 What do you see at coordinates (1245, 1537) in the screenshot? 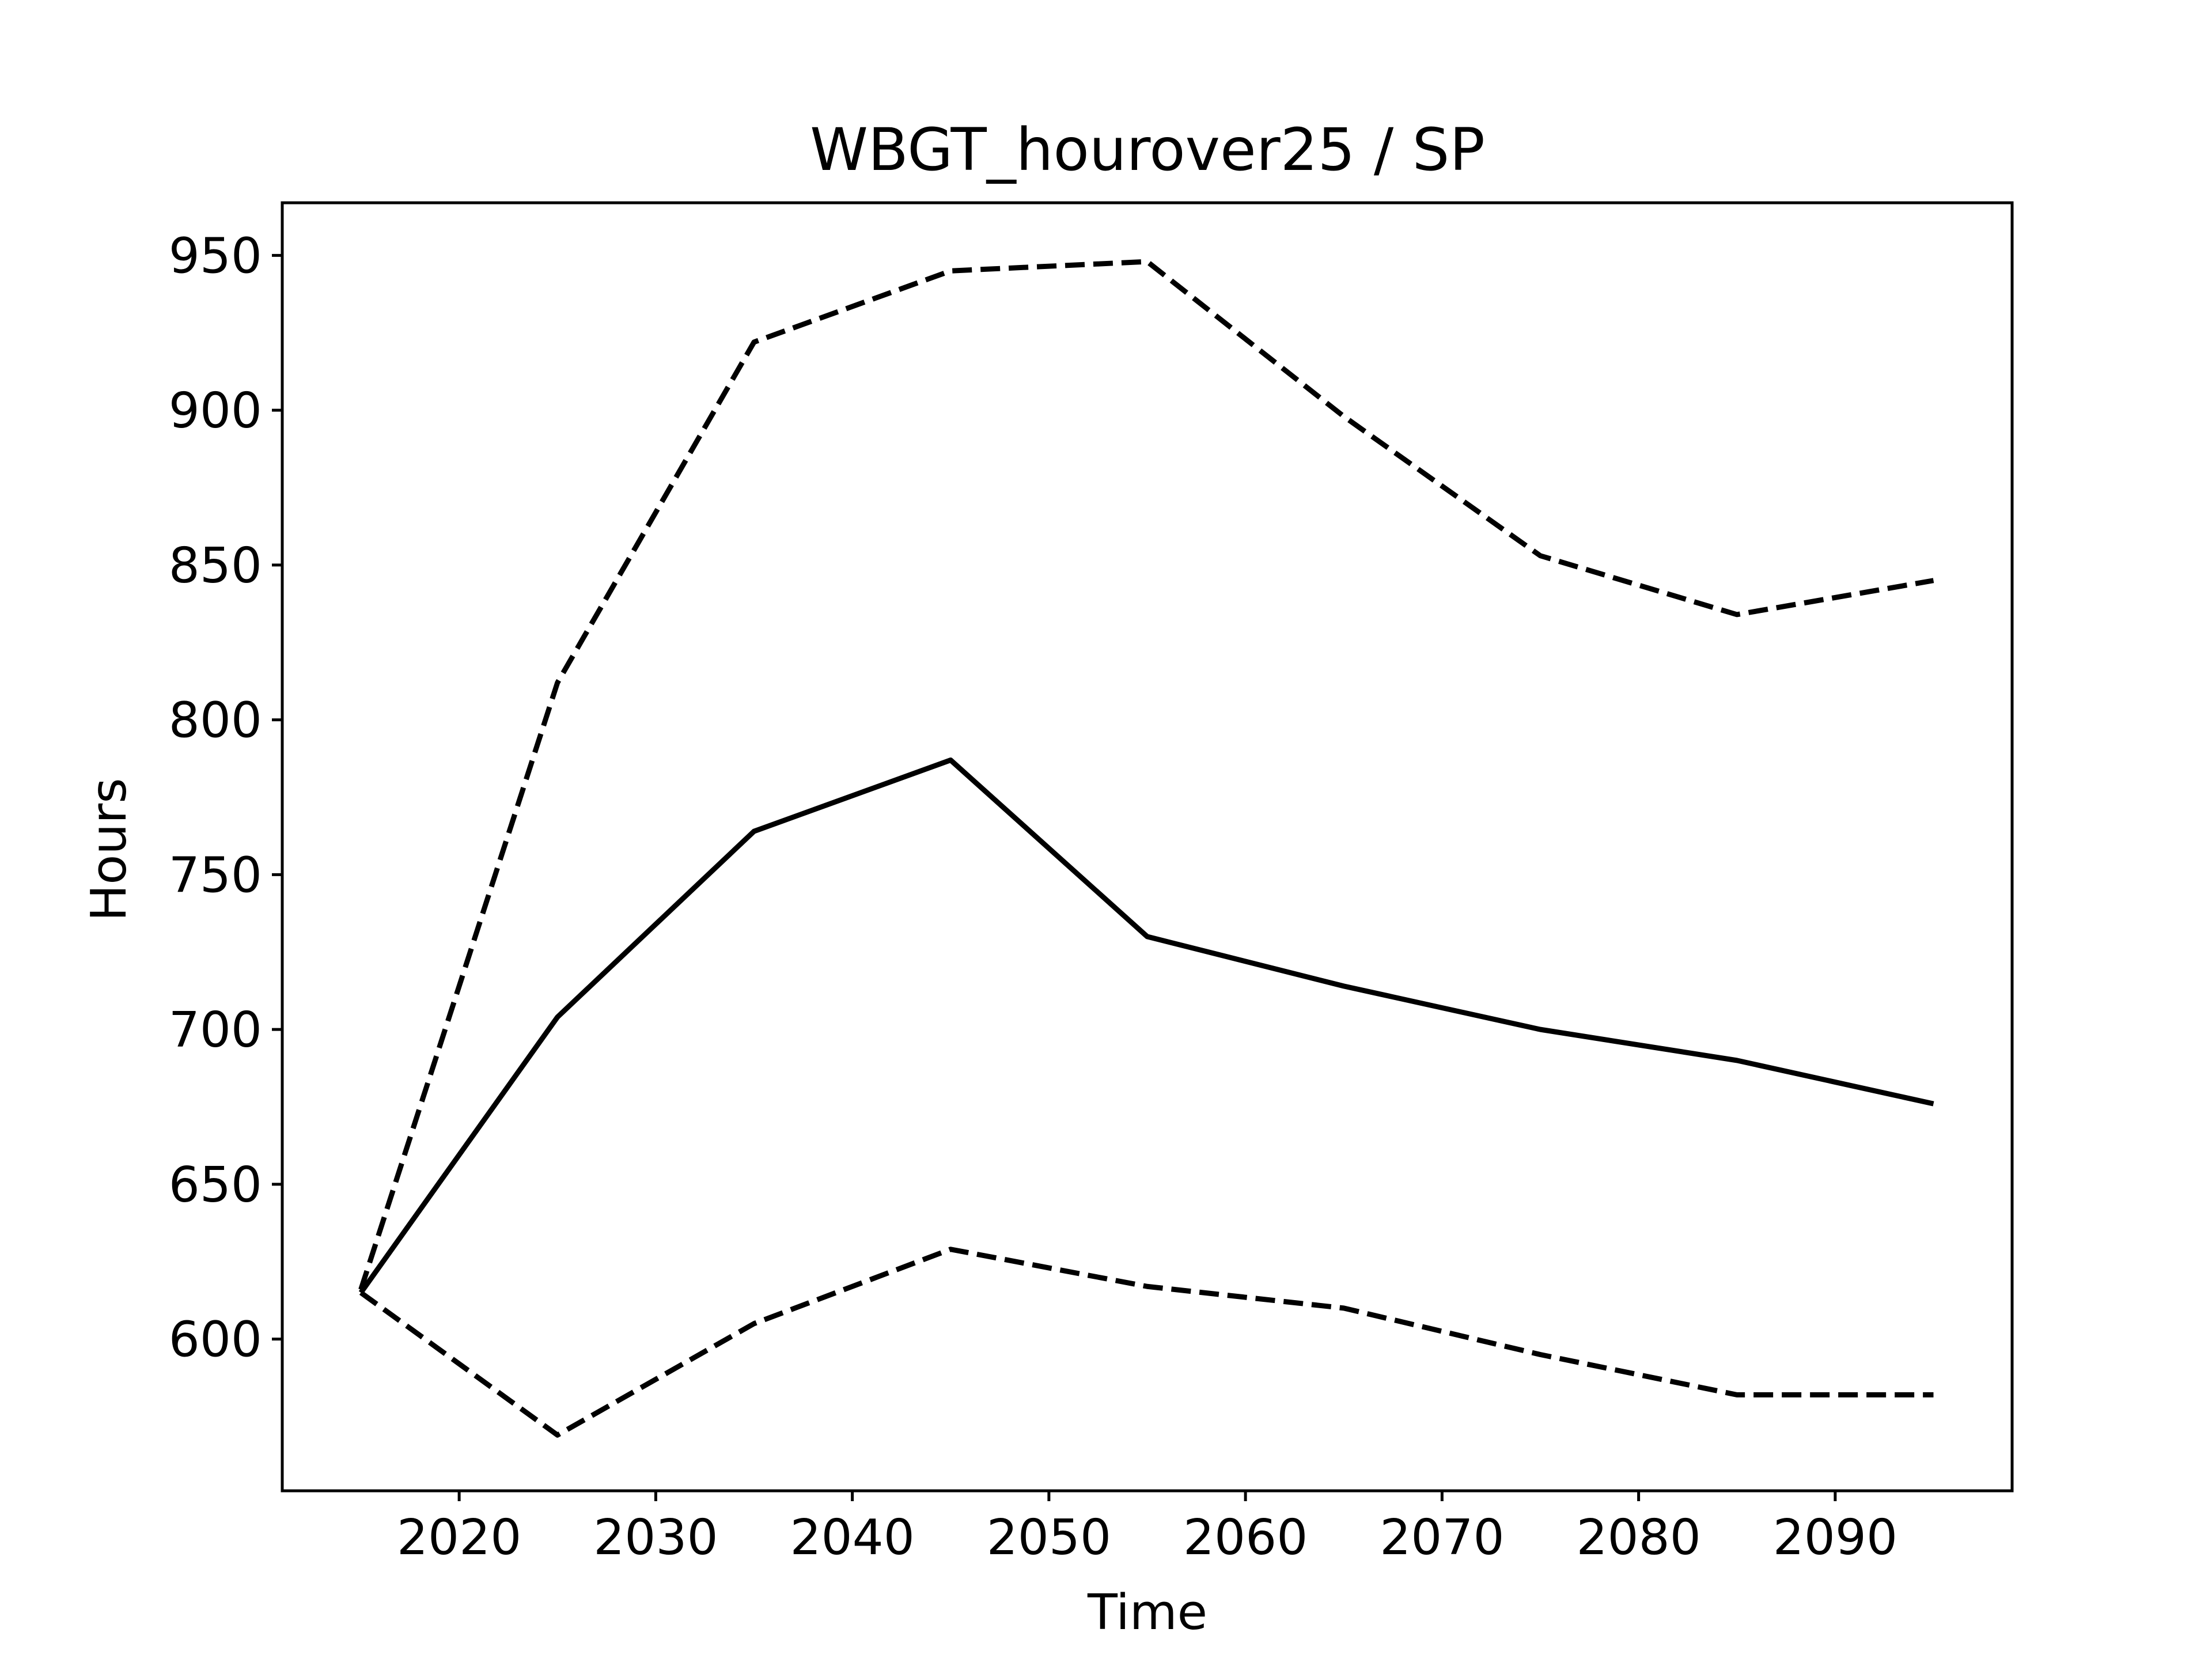
I see `x-tick-label: 2060` at bounding box center [1245, 1537].